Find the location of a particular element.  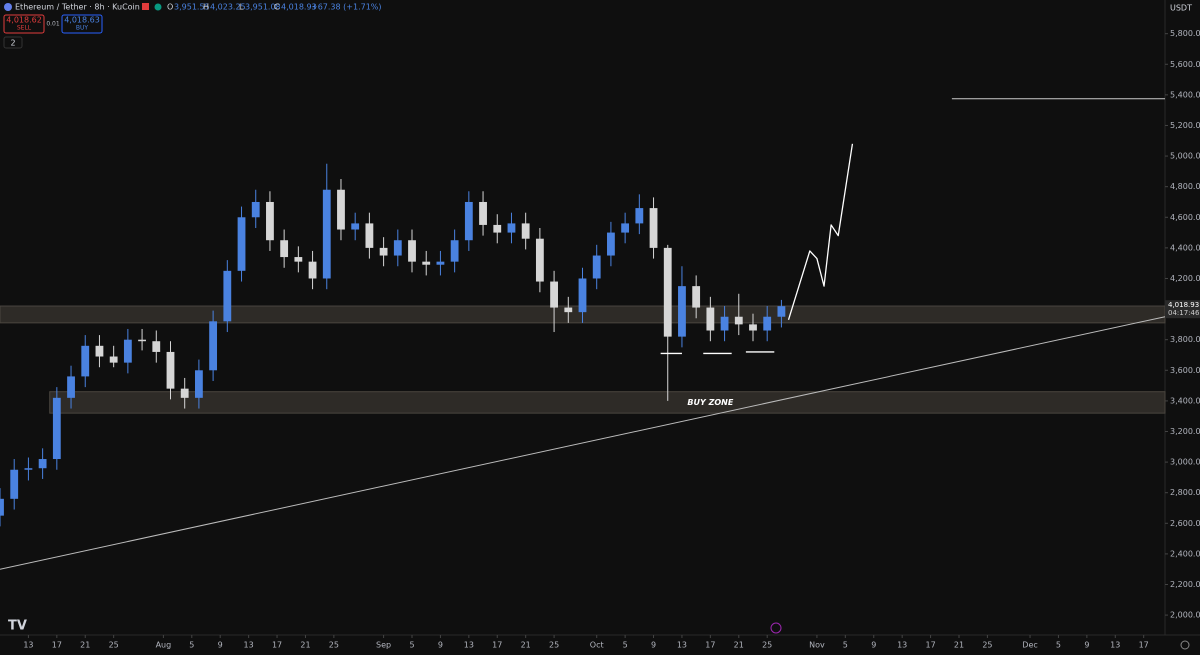

open-value: 3,951.55 is located at coordinates (192, 7).